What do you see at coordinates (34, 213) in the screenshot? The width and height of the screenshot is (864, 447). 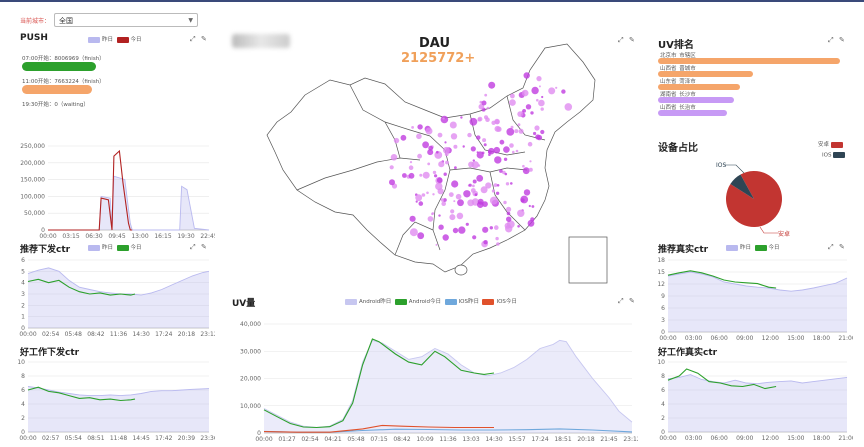 I see `y-tick-label: 50,000` at bounding box center [34, 213].